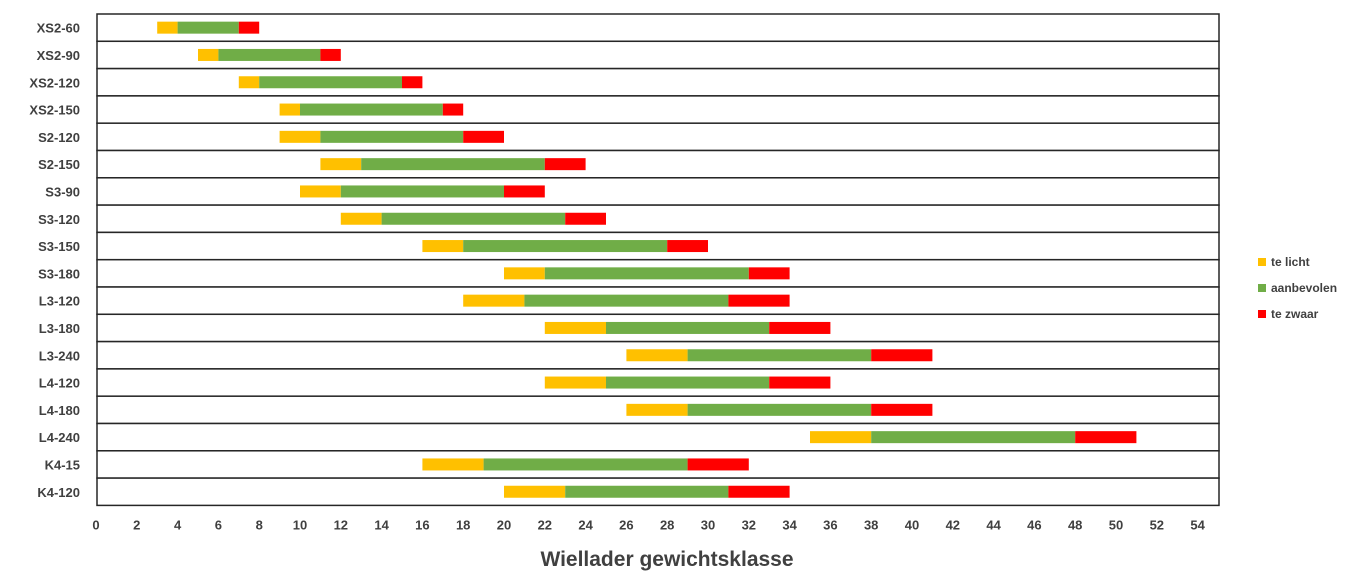 This screenshot has width=1361, height=572. I want to click on x-tick-label: 10, so click(300, 524).